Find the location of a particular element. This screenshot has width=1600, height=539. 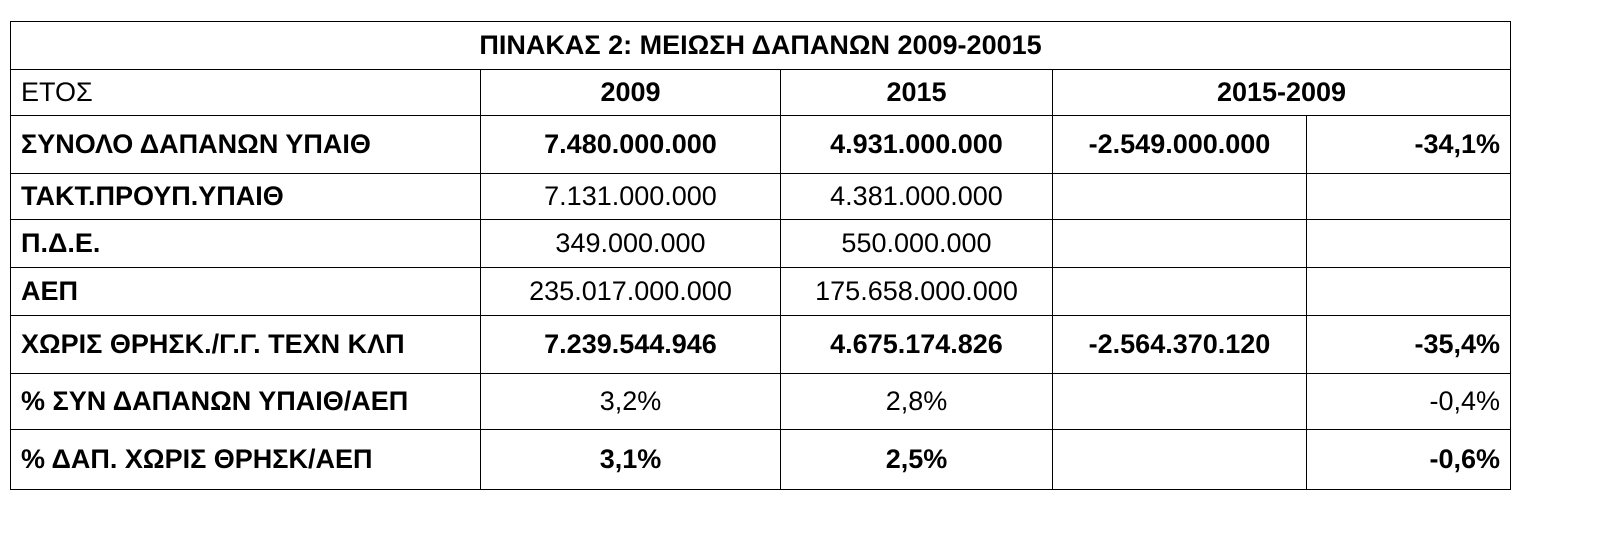

value-difference: -2.549.000.000 is located at coordinates (1179, 144).